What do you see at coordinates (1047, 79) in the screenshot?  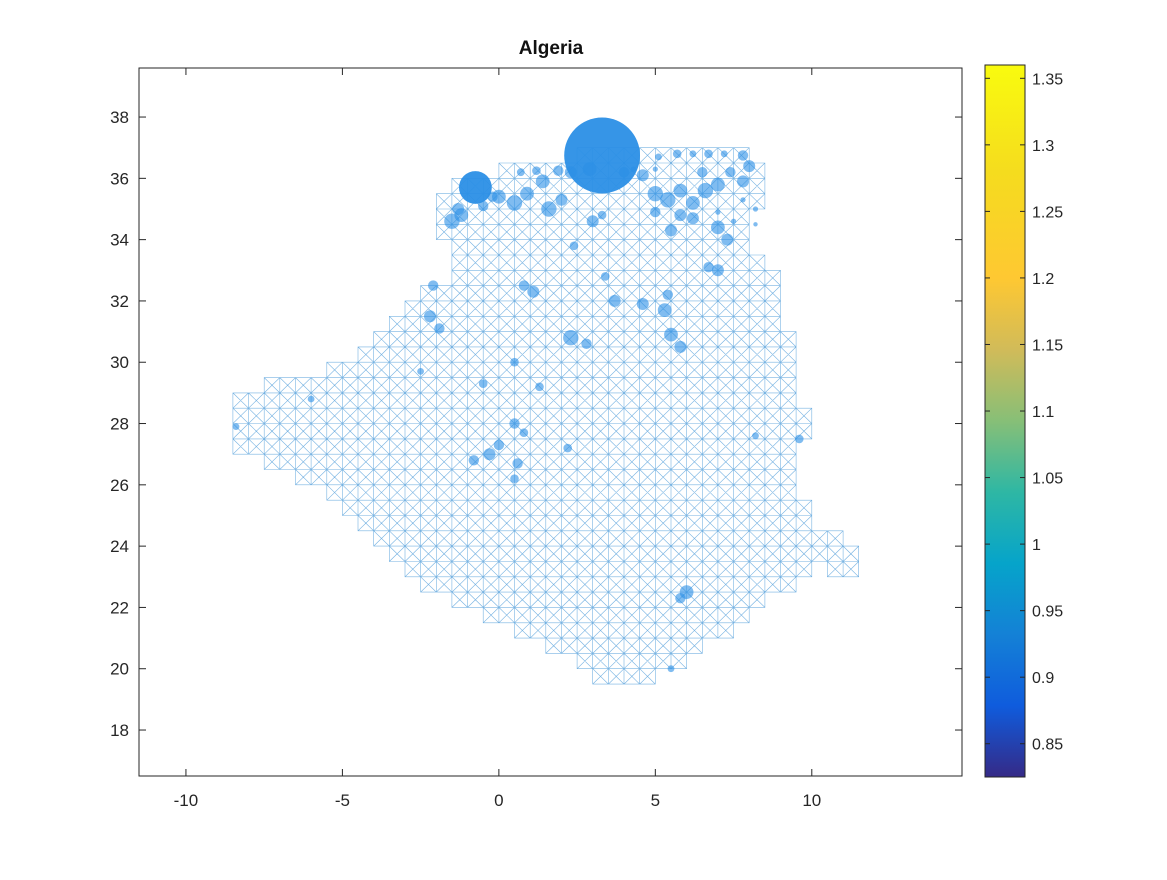 I see `colorbar-tick-label: 1.35` at bounding box center [1047, 79].